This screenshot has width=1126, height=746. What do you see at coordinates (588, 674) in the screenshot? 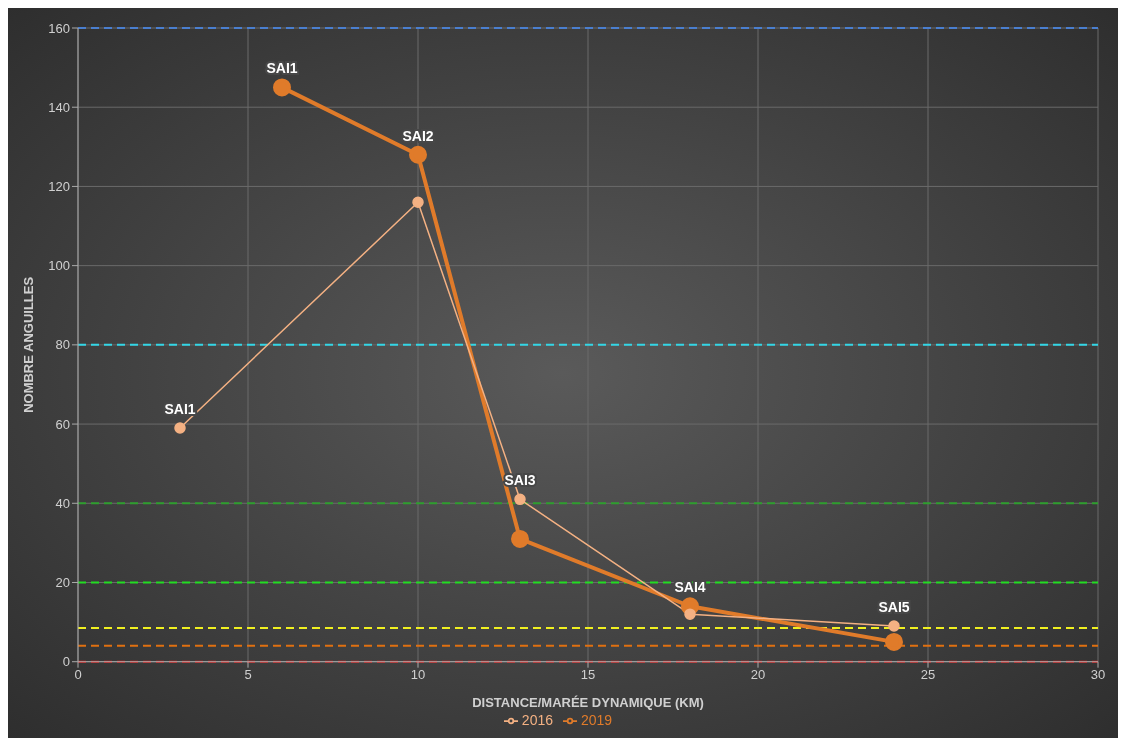
I see `x-tick-label: 15` at bounding box center [588, 674].